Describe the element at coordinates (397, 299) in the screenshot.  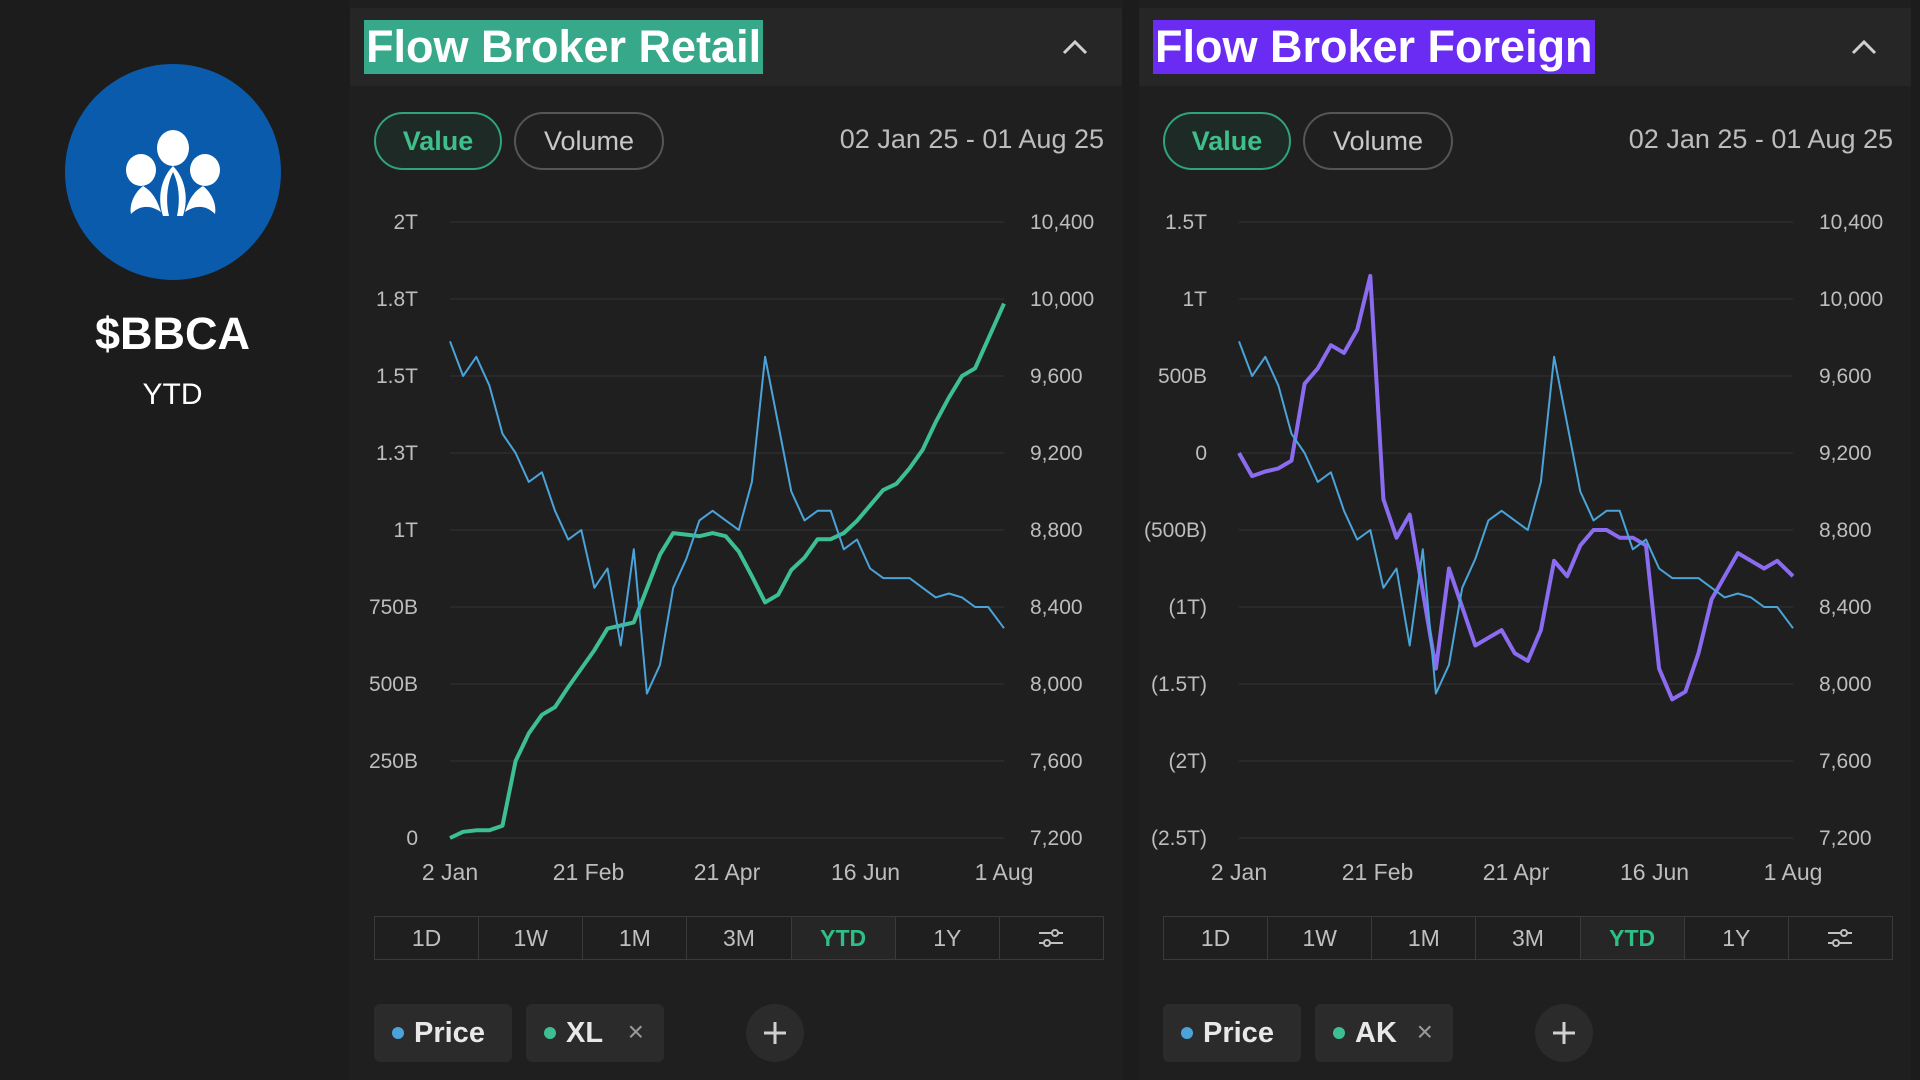
I see `left-tick-label: 1.8T` at that location.